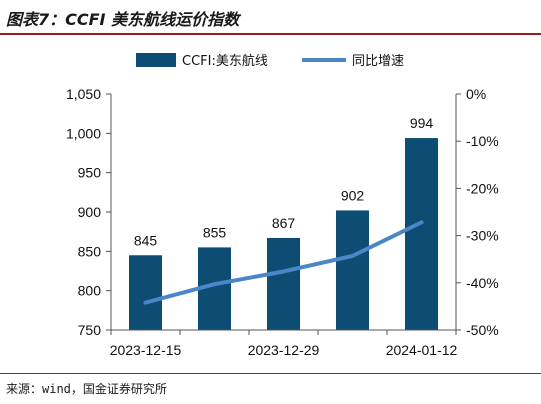 The image size is (541, 404). I want to click on left-tick-label: 1,050, so click(83, 94).